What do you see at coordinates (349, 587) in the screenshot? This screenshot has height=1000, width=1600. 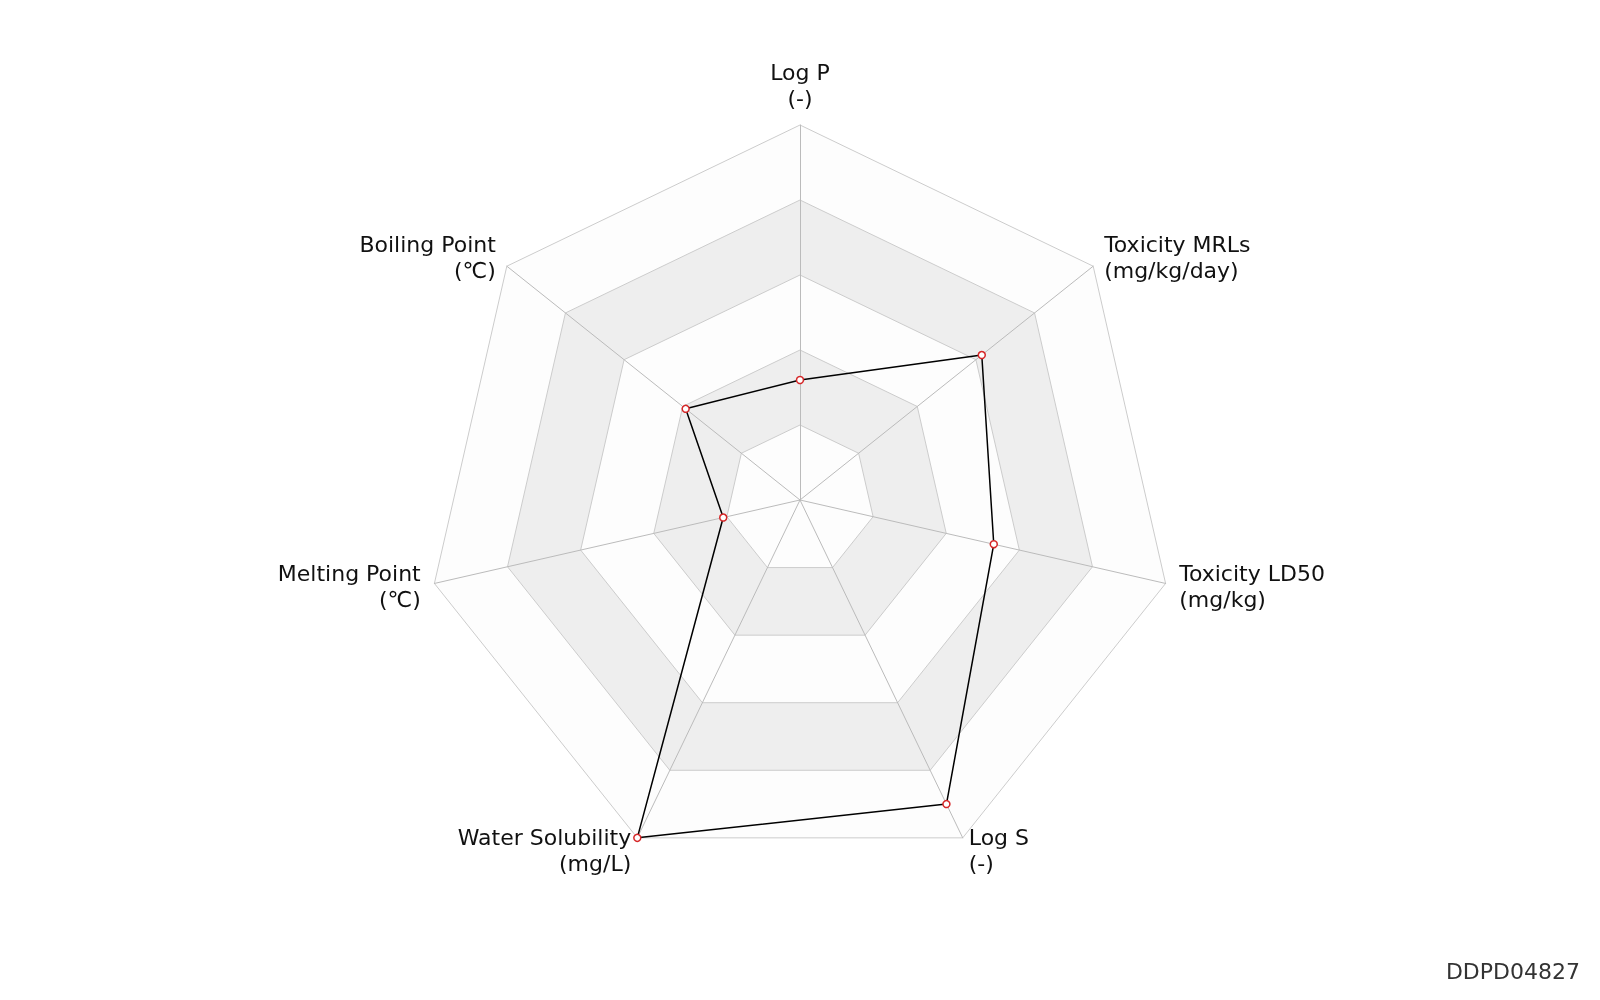 I see `spoke-label: Melting Point (℃)` at bounding box center [349, 587].